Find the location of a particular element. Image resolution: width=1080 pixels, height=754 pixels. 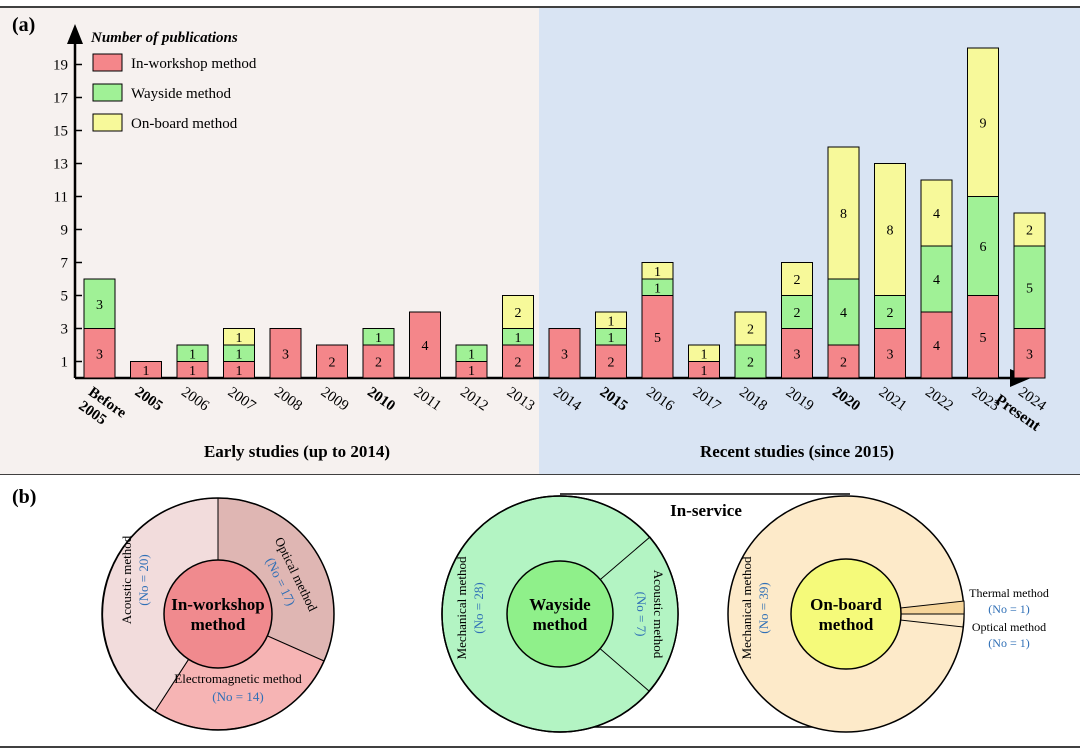

y-tick-label: 15 is located at coordinates (60, 132).